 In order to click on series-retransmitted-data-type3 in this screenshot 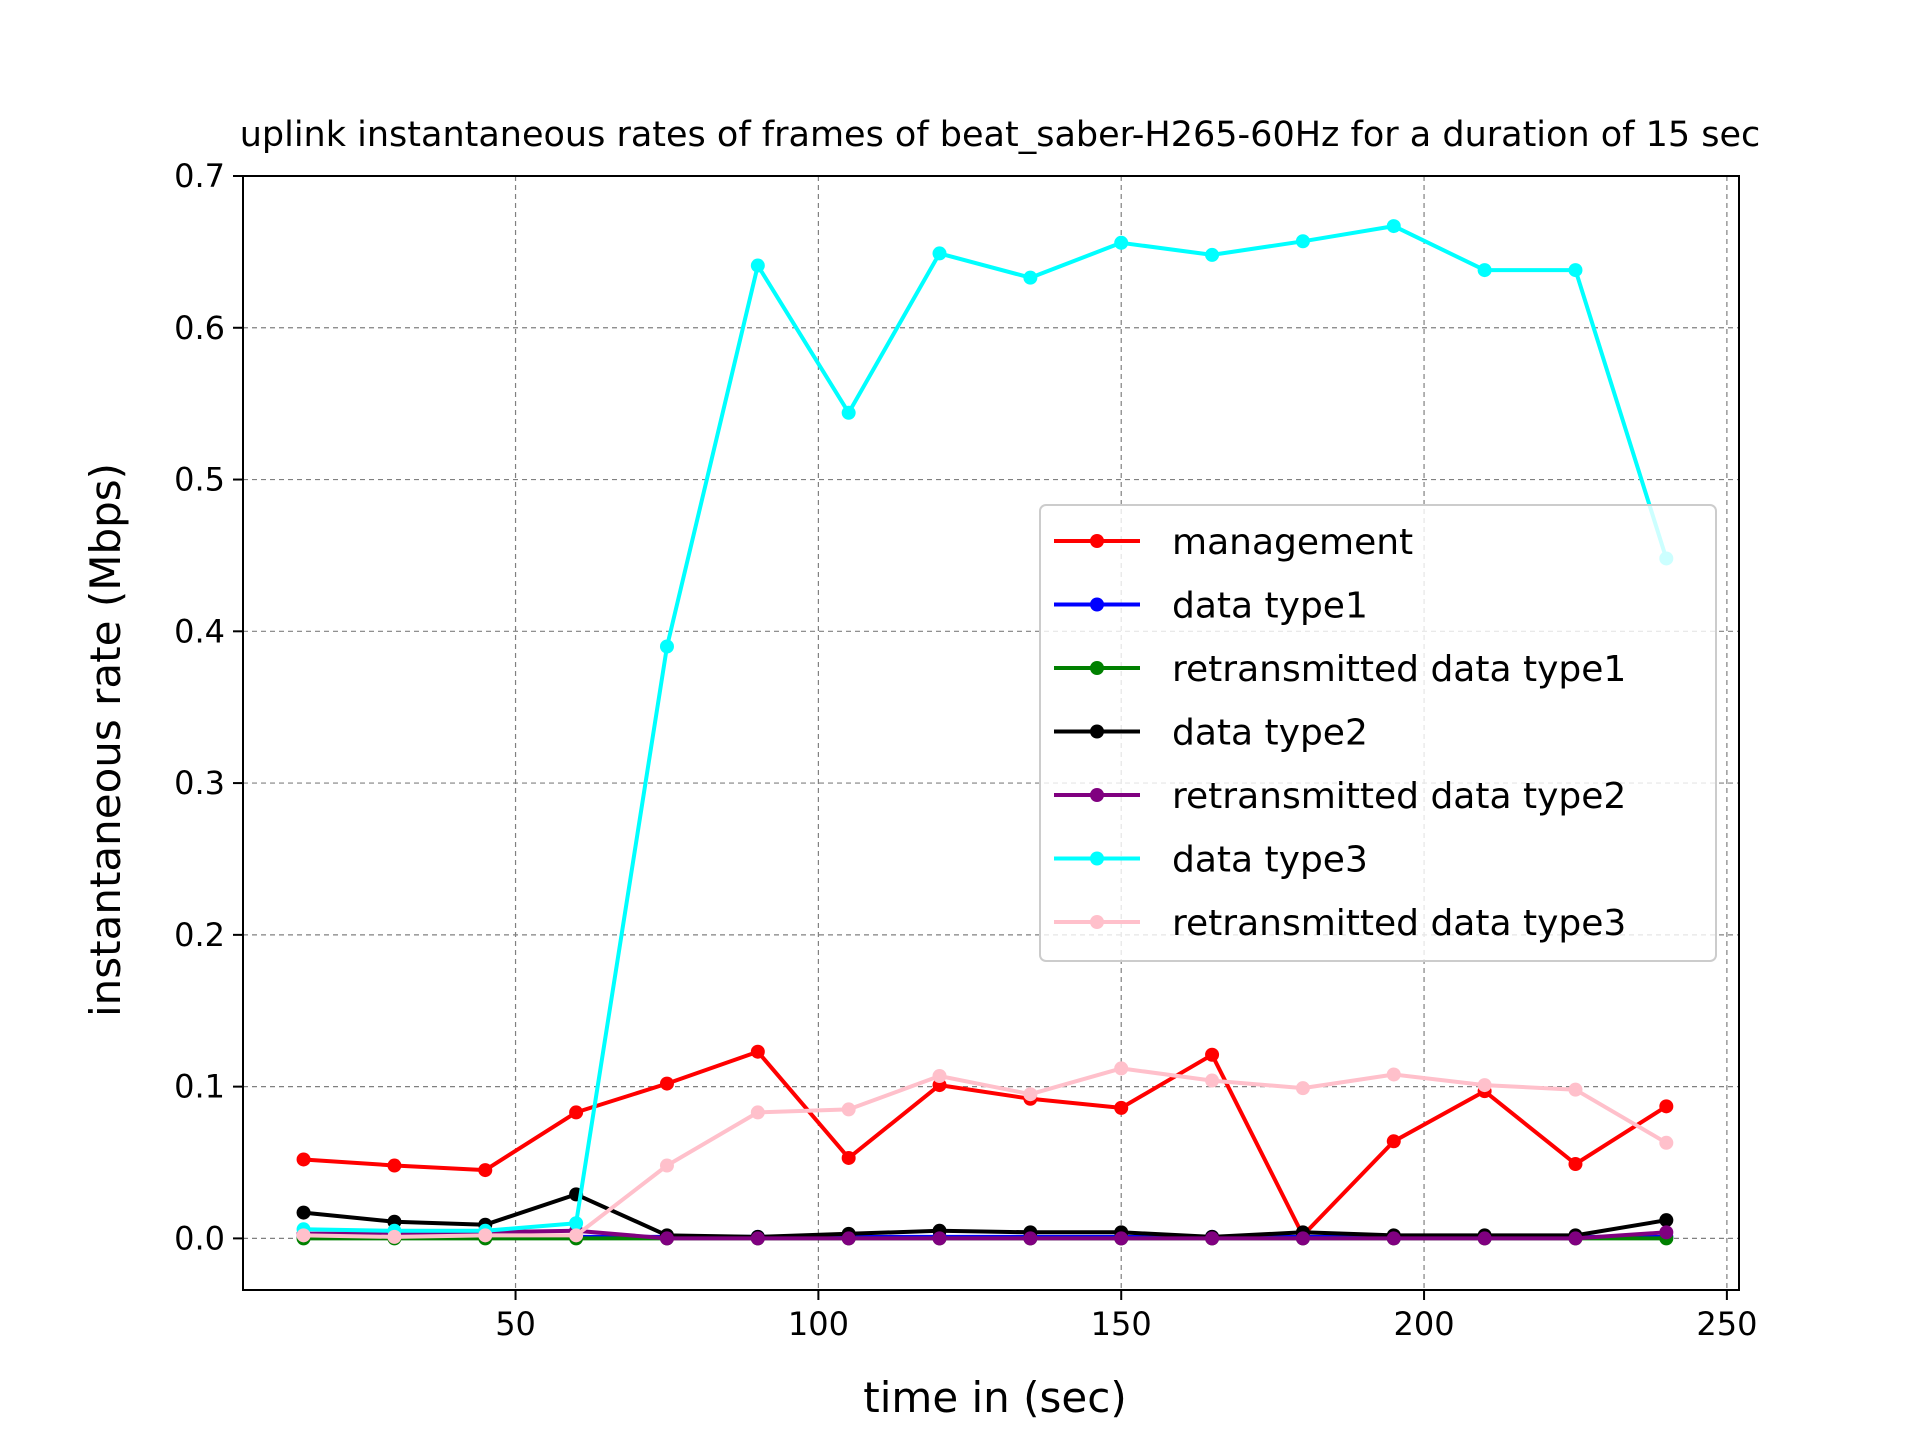, I will do `click(985, 1152)`.